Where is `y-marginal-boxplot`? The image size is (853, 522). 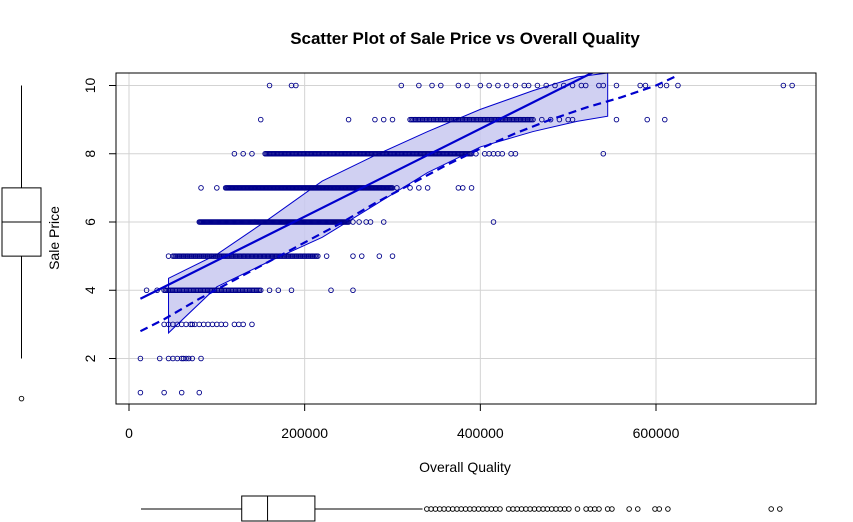 y-marginal-boxplot is located at coordinates (21, 243).